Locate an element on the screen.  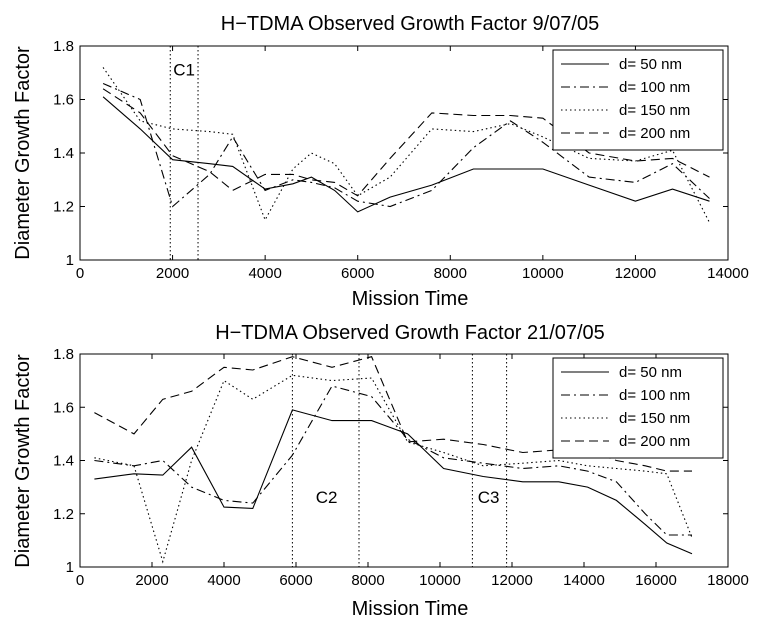
region-markers is located at coordinates (399, 460).